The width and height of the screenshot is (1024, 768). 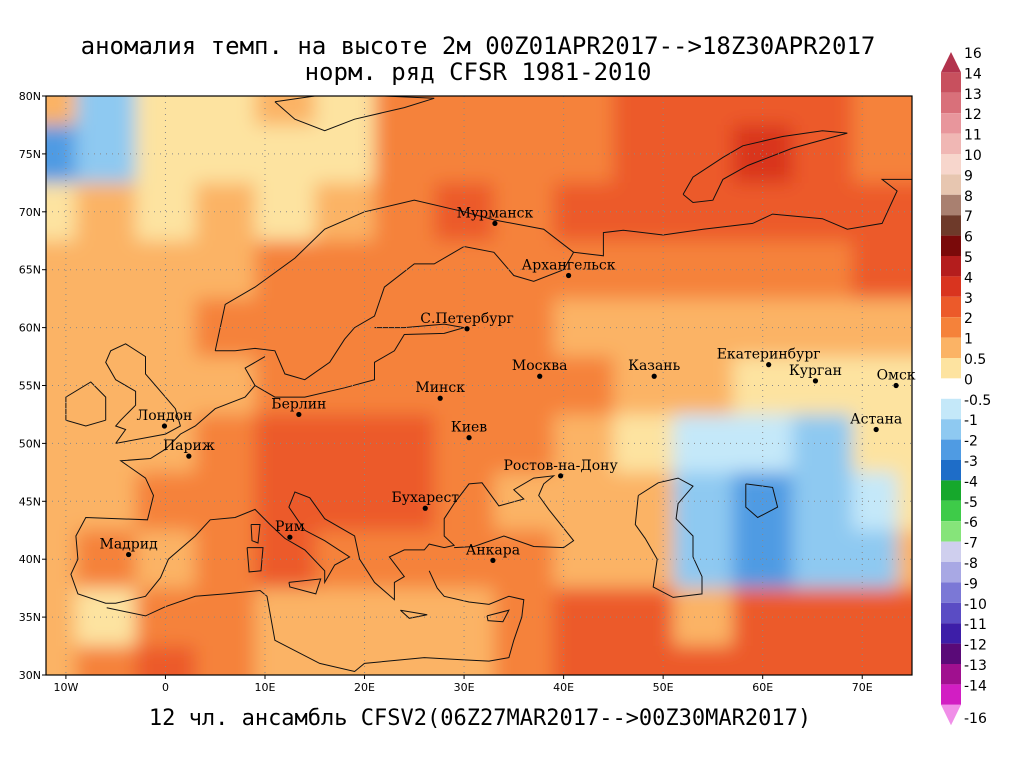 I want to click on legend-label: 0, so click(x=968, y=380).